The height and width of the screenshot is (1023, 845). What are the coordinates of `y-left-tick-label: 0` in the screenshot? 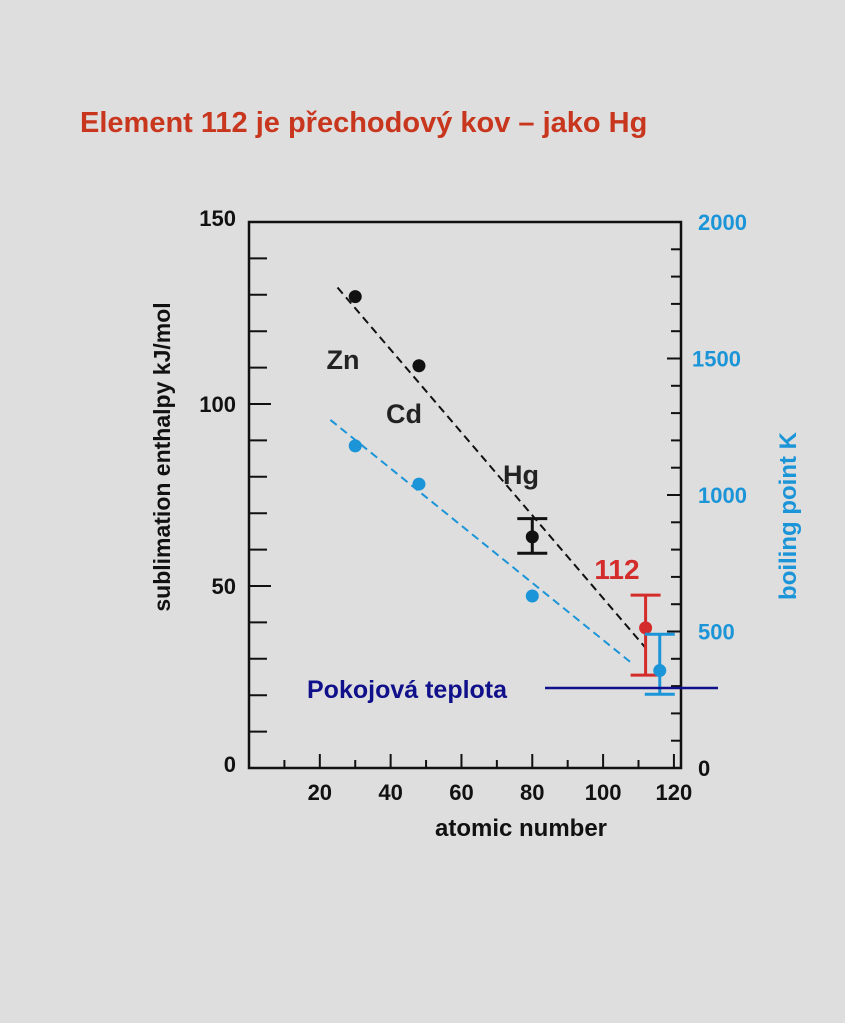 It's located at (230, 764).